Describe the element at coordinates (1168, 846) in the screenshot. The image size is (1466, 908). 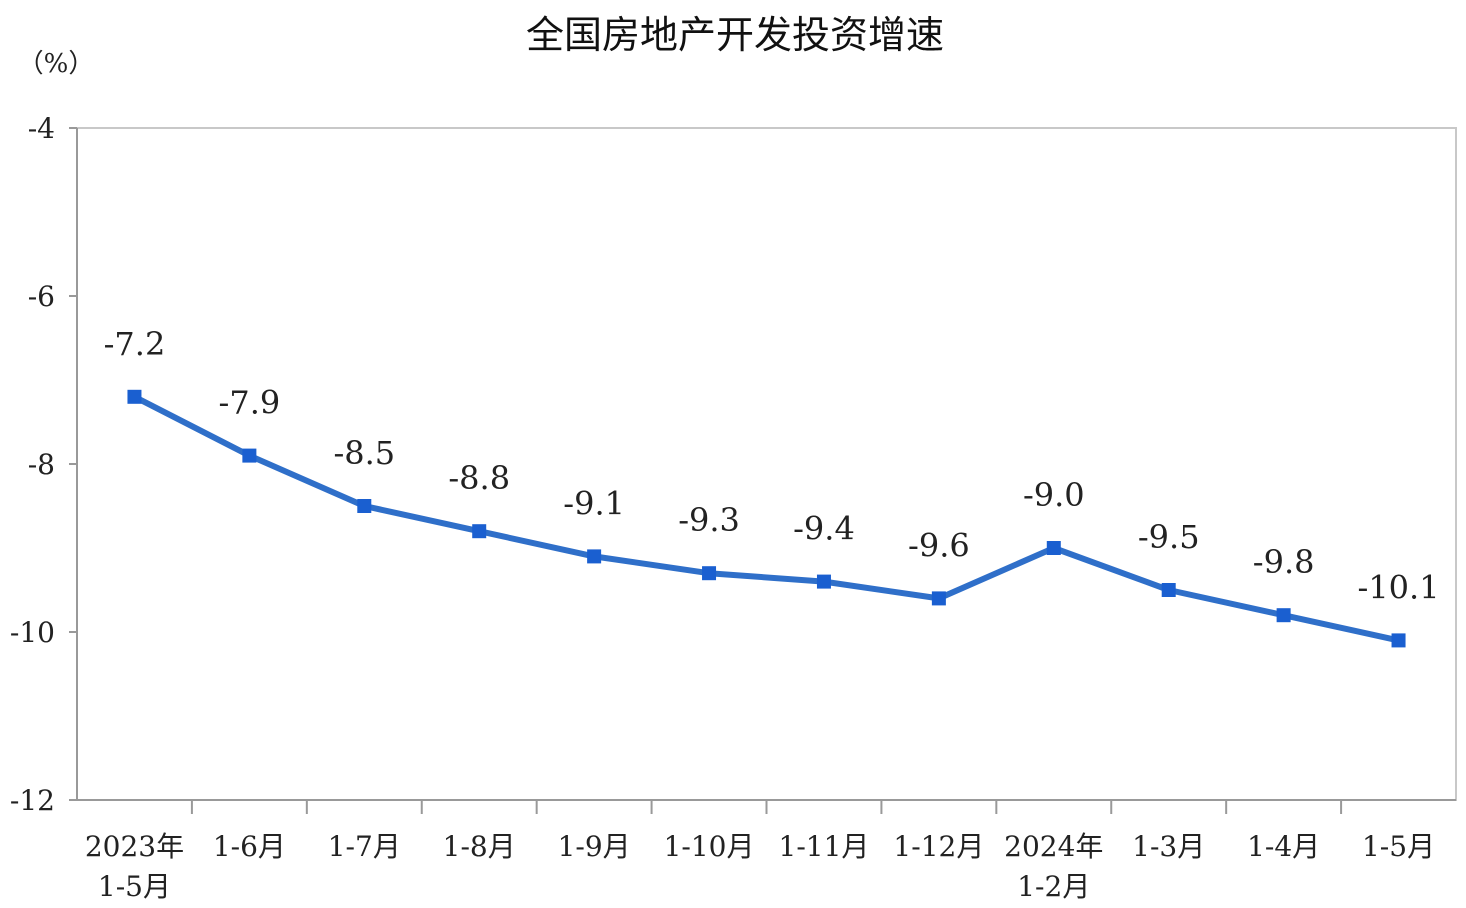
I see `x-tick-label: 1-3月` at that location.